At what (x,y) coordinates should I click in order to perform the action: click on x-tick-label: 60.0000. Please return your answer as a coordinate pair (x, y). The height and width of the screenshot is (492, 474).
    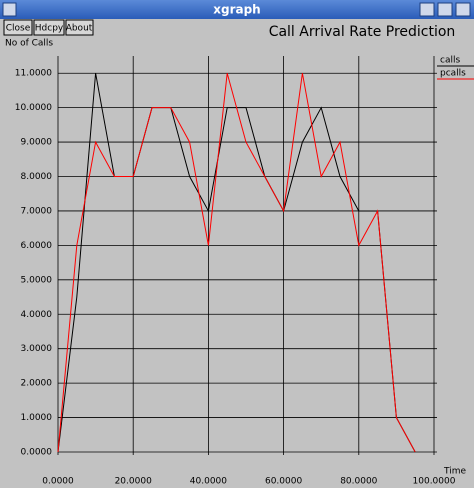
    Looking at the image, I should click on (283, 482).